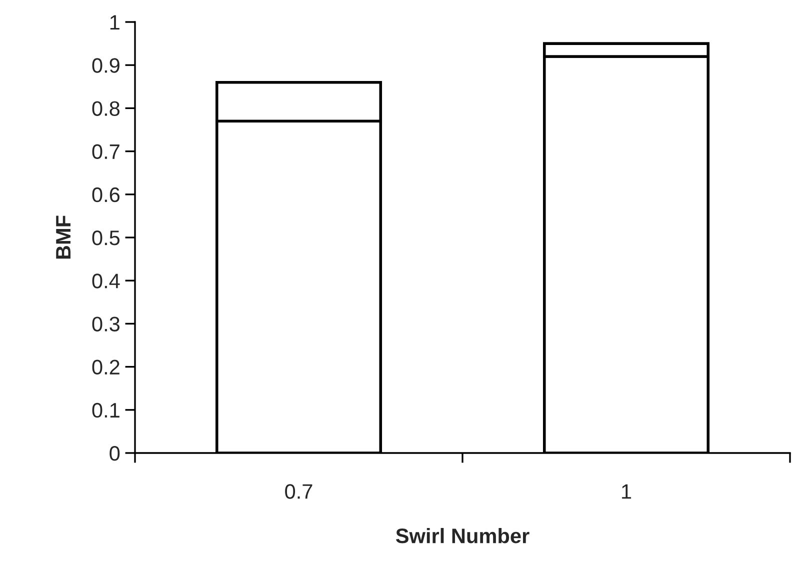 The image size is (796, 571). What do you see at coordinates (115, 453) in the screenshot?
I see `y-tick-label: 0` at bounding box center [115, 453].